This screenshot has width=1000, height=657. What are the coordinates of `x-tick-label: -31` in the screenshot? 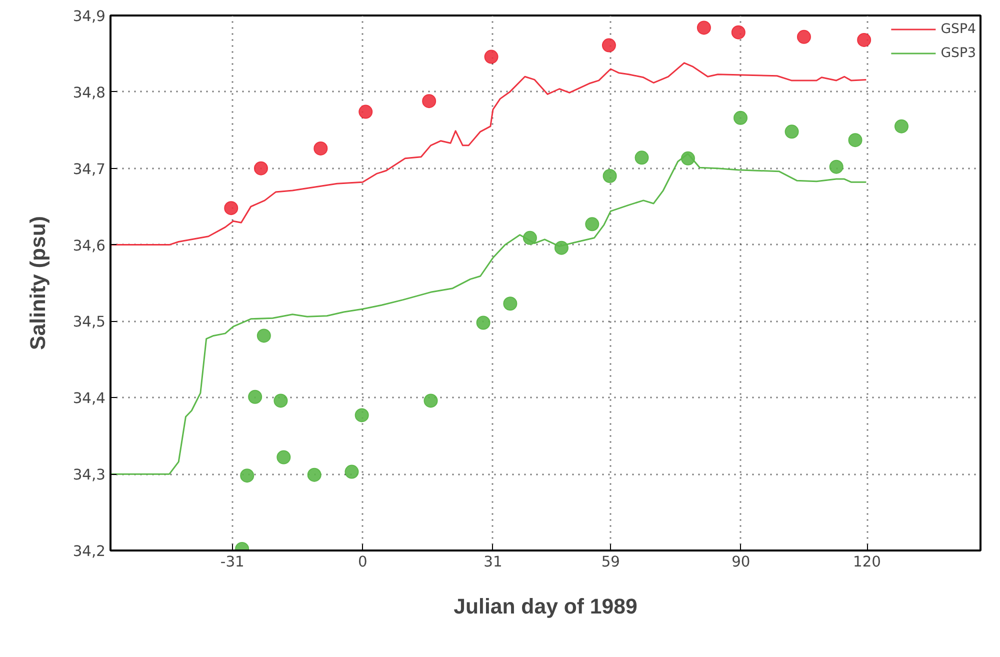 It's located at (232, 562).